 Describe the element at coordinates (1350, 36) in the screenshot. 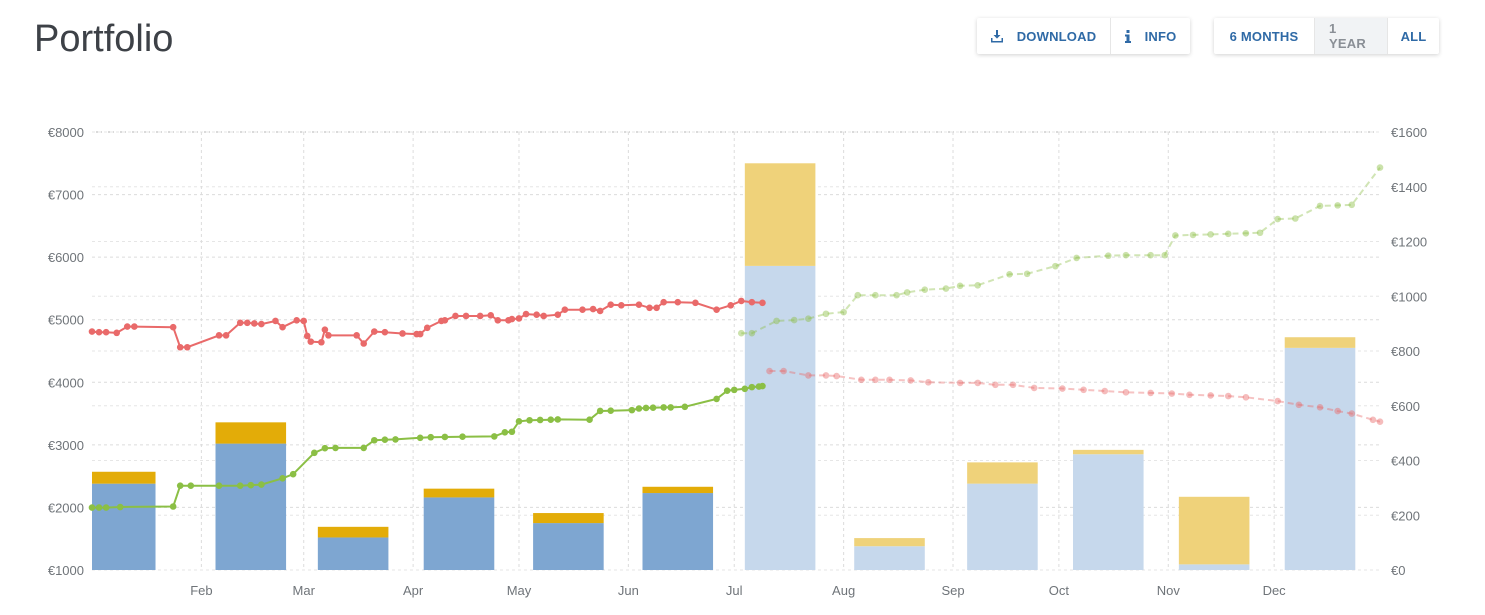

I see `range-1-year-button: 1 YEAR` at that location.